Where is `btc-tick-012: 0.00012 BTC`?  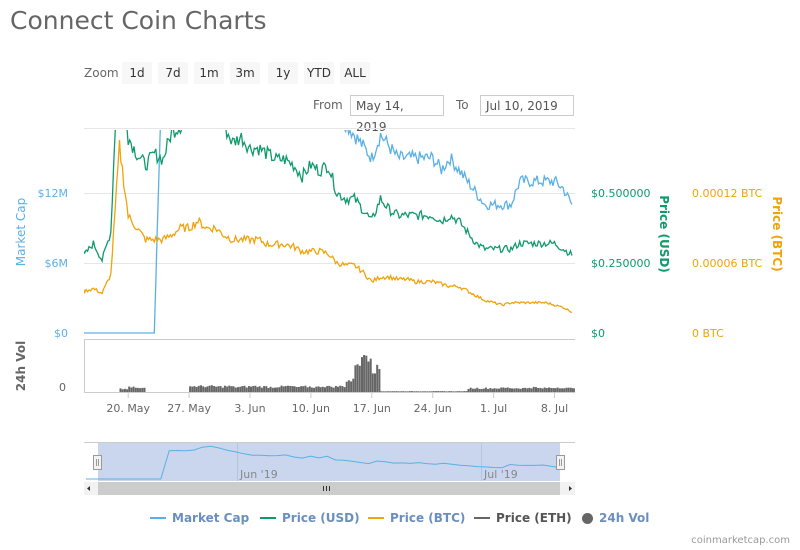 btc-tick-012: 0.00012 BTC is located at coordinates (727, 193).